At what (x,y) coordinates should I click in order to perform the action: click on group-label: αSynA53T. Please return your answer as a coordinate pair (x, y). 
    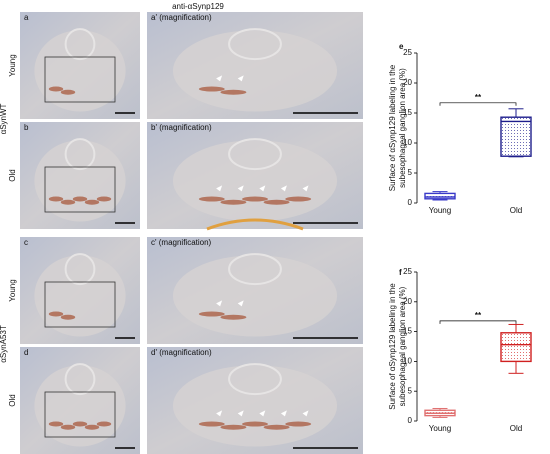
    Looking at the image, I should click on (4, 344).